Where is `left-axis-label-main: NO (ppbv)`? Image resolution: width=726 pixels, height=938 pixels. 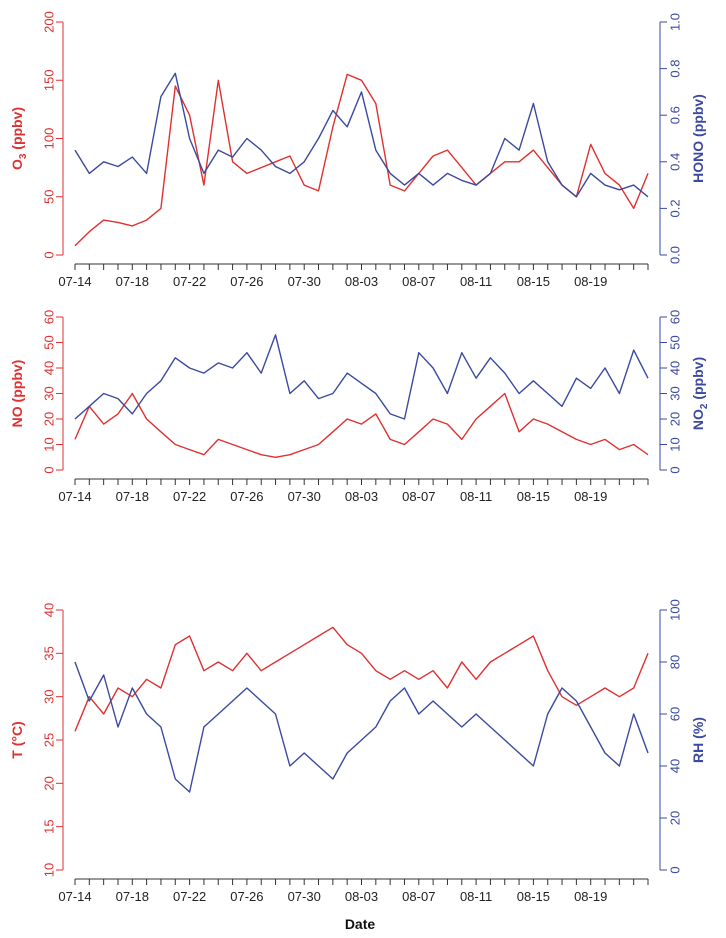
left-axis-label-main: NO (ppbv) is located at coordinates (17, 394).